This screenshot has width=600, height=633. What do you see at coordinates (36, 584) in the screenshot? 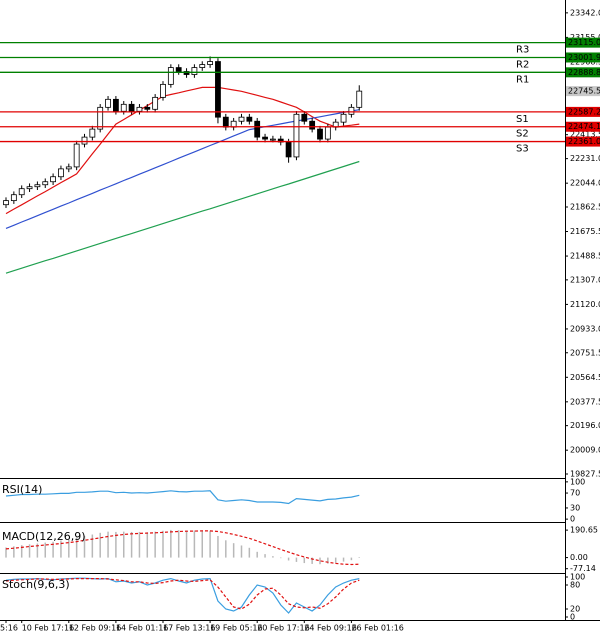
I see `indicator-title: Stoch(9,6,3)` at bounding box center [36, 584].